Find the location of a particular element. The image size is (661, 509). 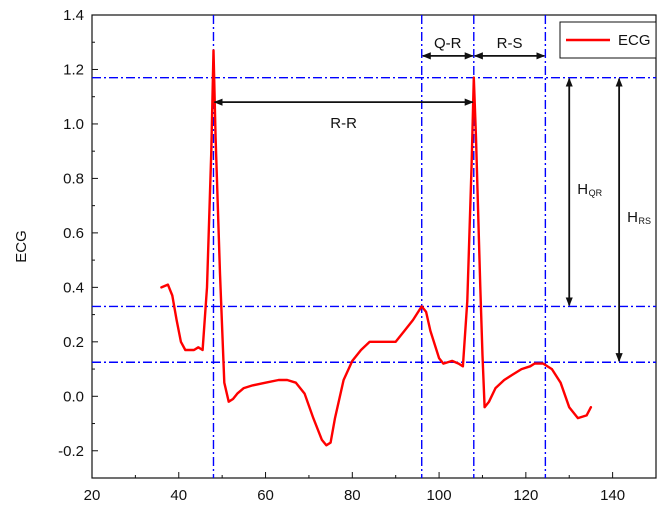

x-tick-label: 100 is located at coordinates (439, 495).